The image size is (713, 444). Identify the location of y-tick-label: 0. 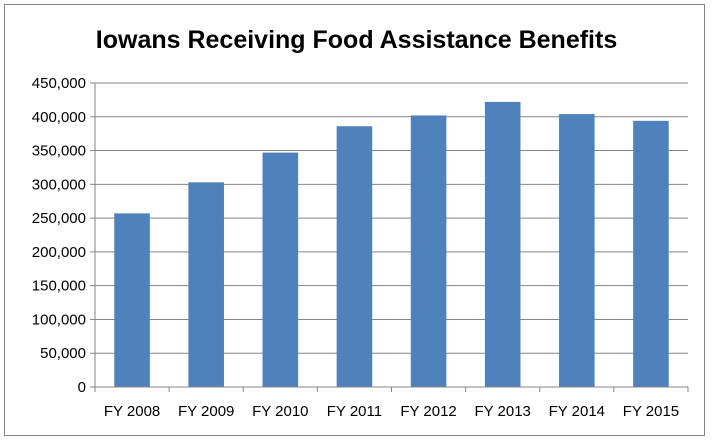
(82, 387).